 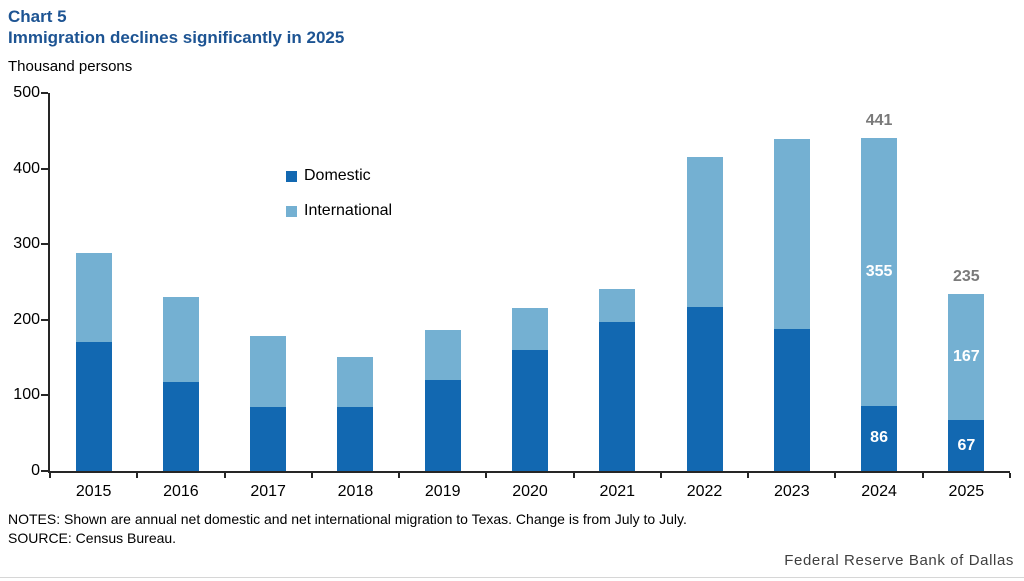 I want to click on bar-segment-international-2022, so click(x=704, y=231).